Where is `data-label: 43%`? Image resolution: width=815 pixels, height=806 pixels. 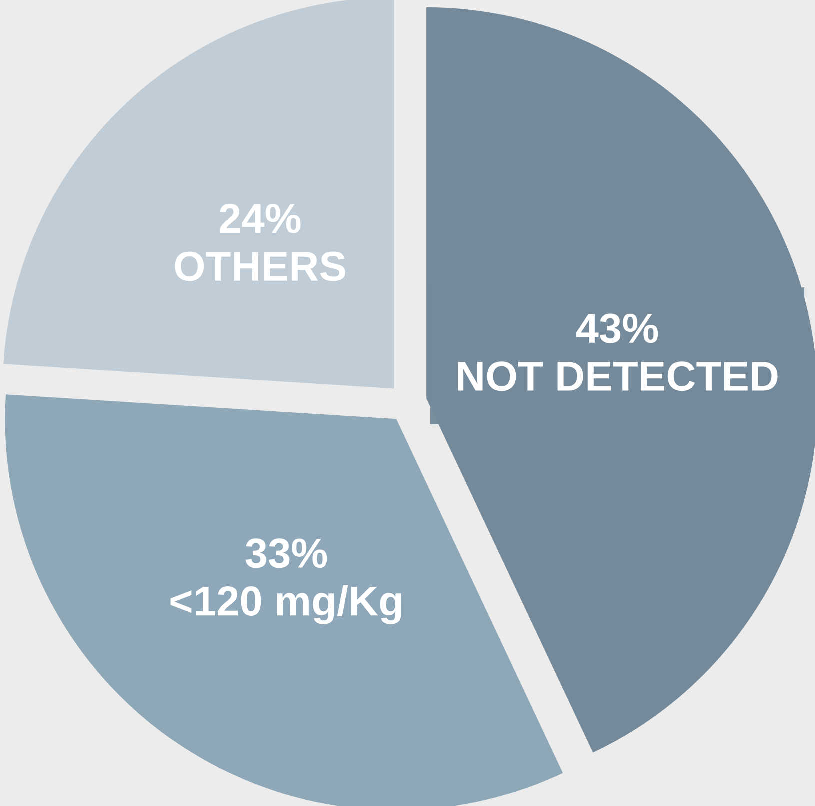
data-label: 43% is located at coordinates (617, 329).